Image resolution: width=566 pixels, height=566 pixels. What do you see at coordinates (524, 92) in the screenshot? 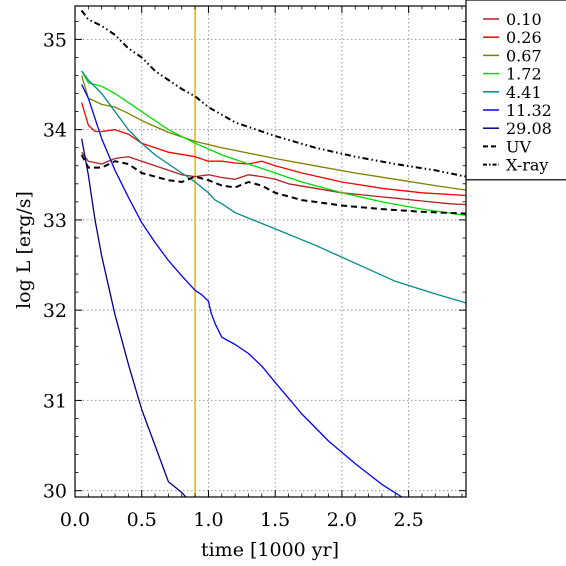
I see `legend-label: 4.41` at bounding box center [524, 92].